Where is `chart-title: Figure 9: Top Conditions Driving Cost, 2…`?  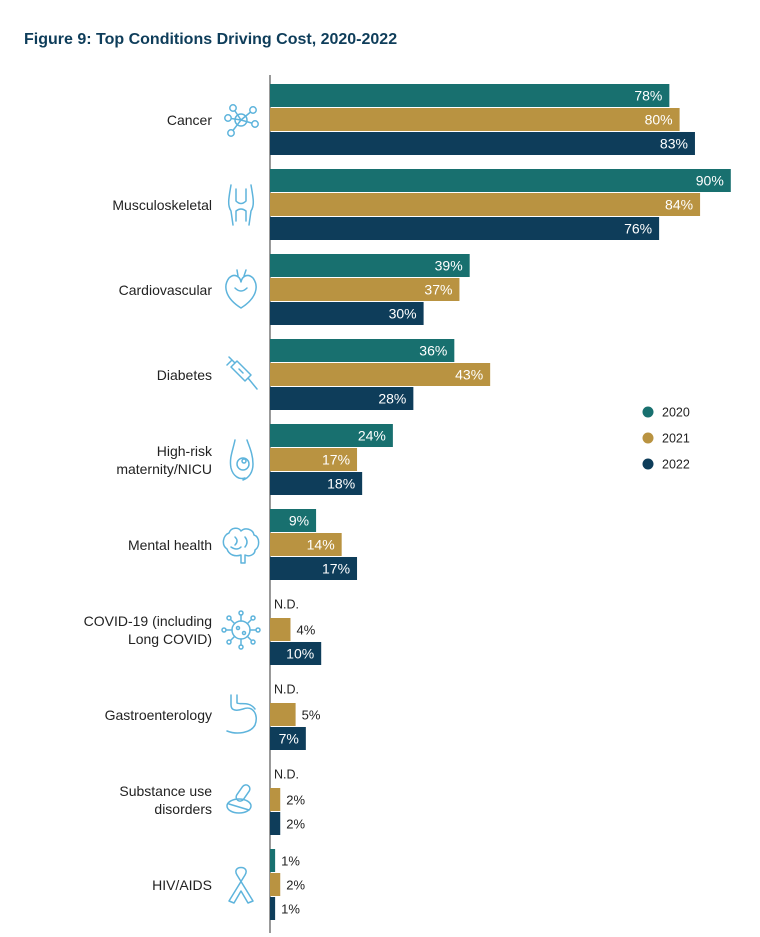
chart-title: Figure 9: Top Conditions Driving Cost, 2… is located at coordinates (211, 39).